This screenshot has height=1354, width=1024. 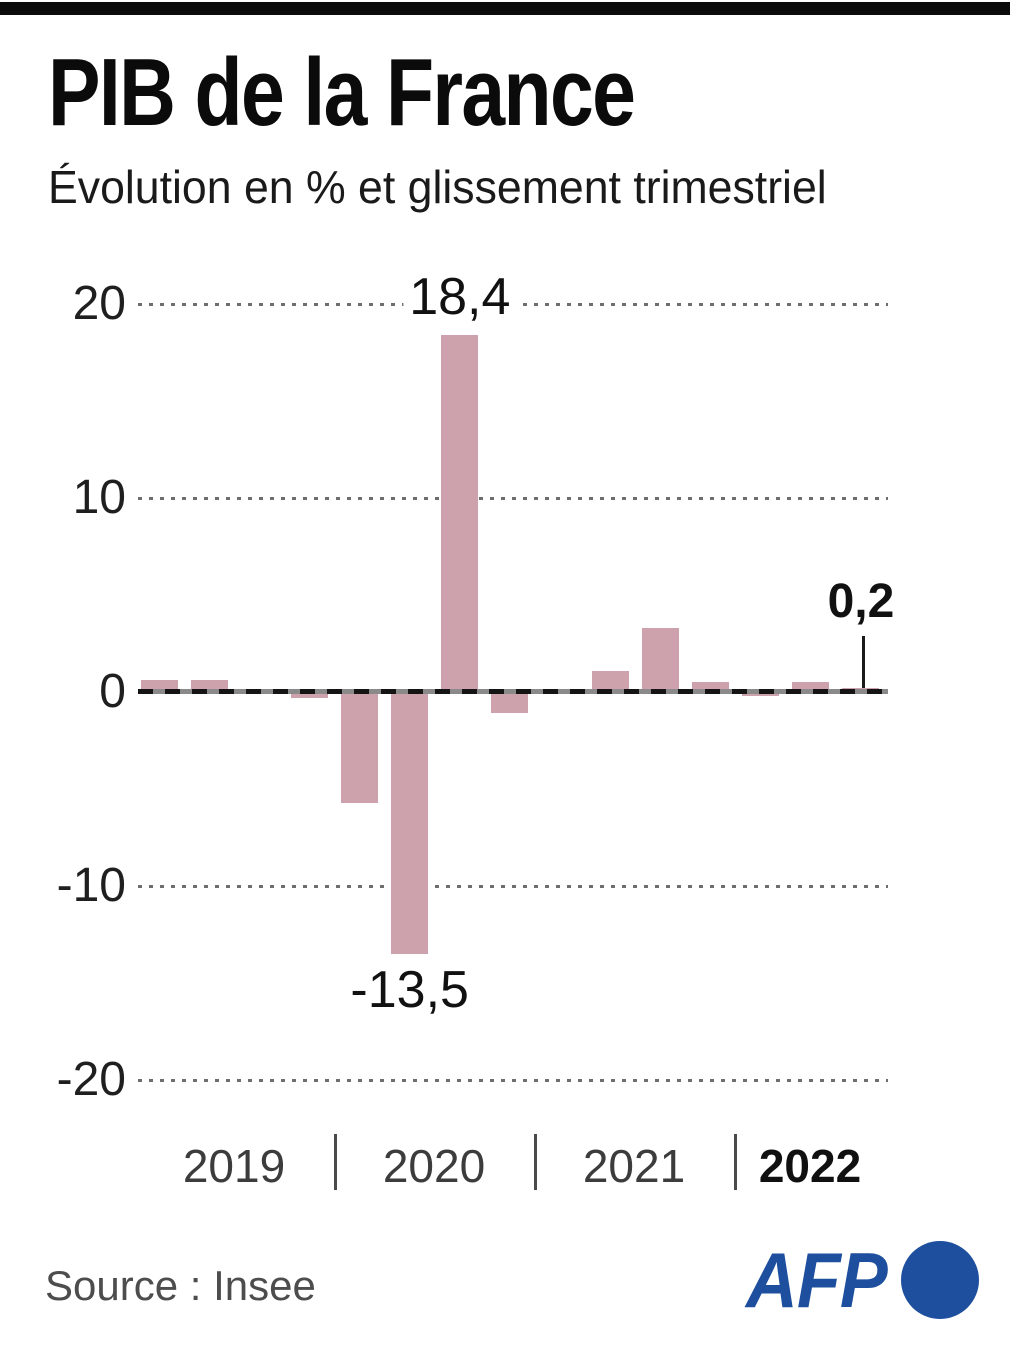 I want to click on annotation--13,5: -13,5, so click(x=409, y=990).